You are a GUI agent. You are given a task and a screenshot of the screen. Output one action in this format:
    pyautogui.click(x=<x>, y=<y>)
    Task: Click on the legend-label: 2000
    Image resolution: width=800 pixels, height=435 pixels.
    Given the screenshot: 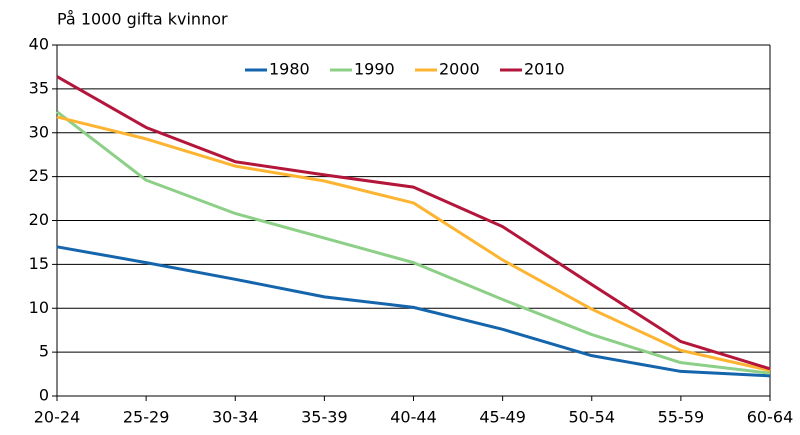 What is the action you would take?
    pyautogui.click(x=459, y=69)
    